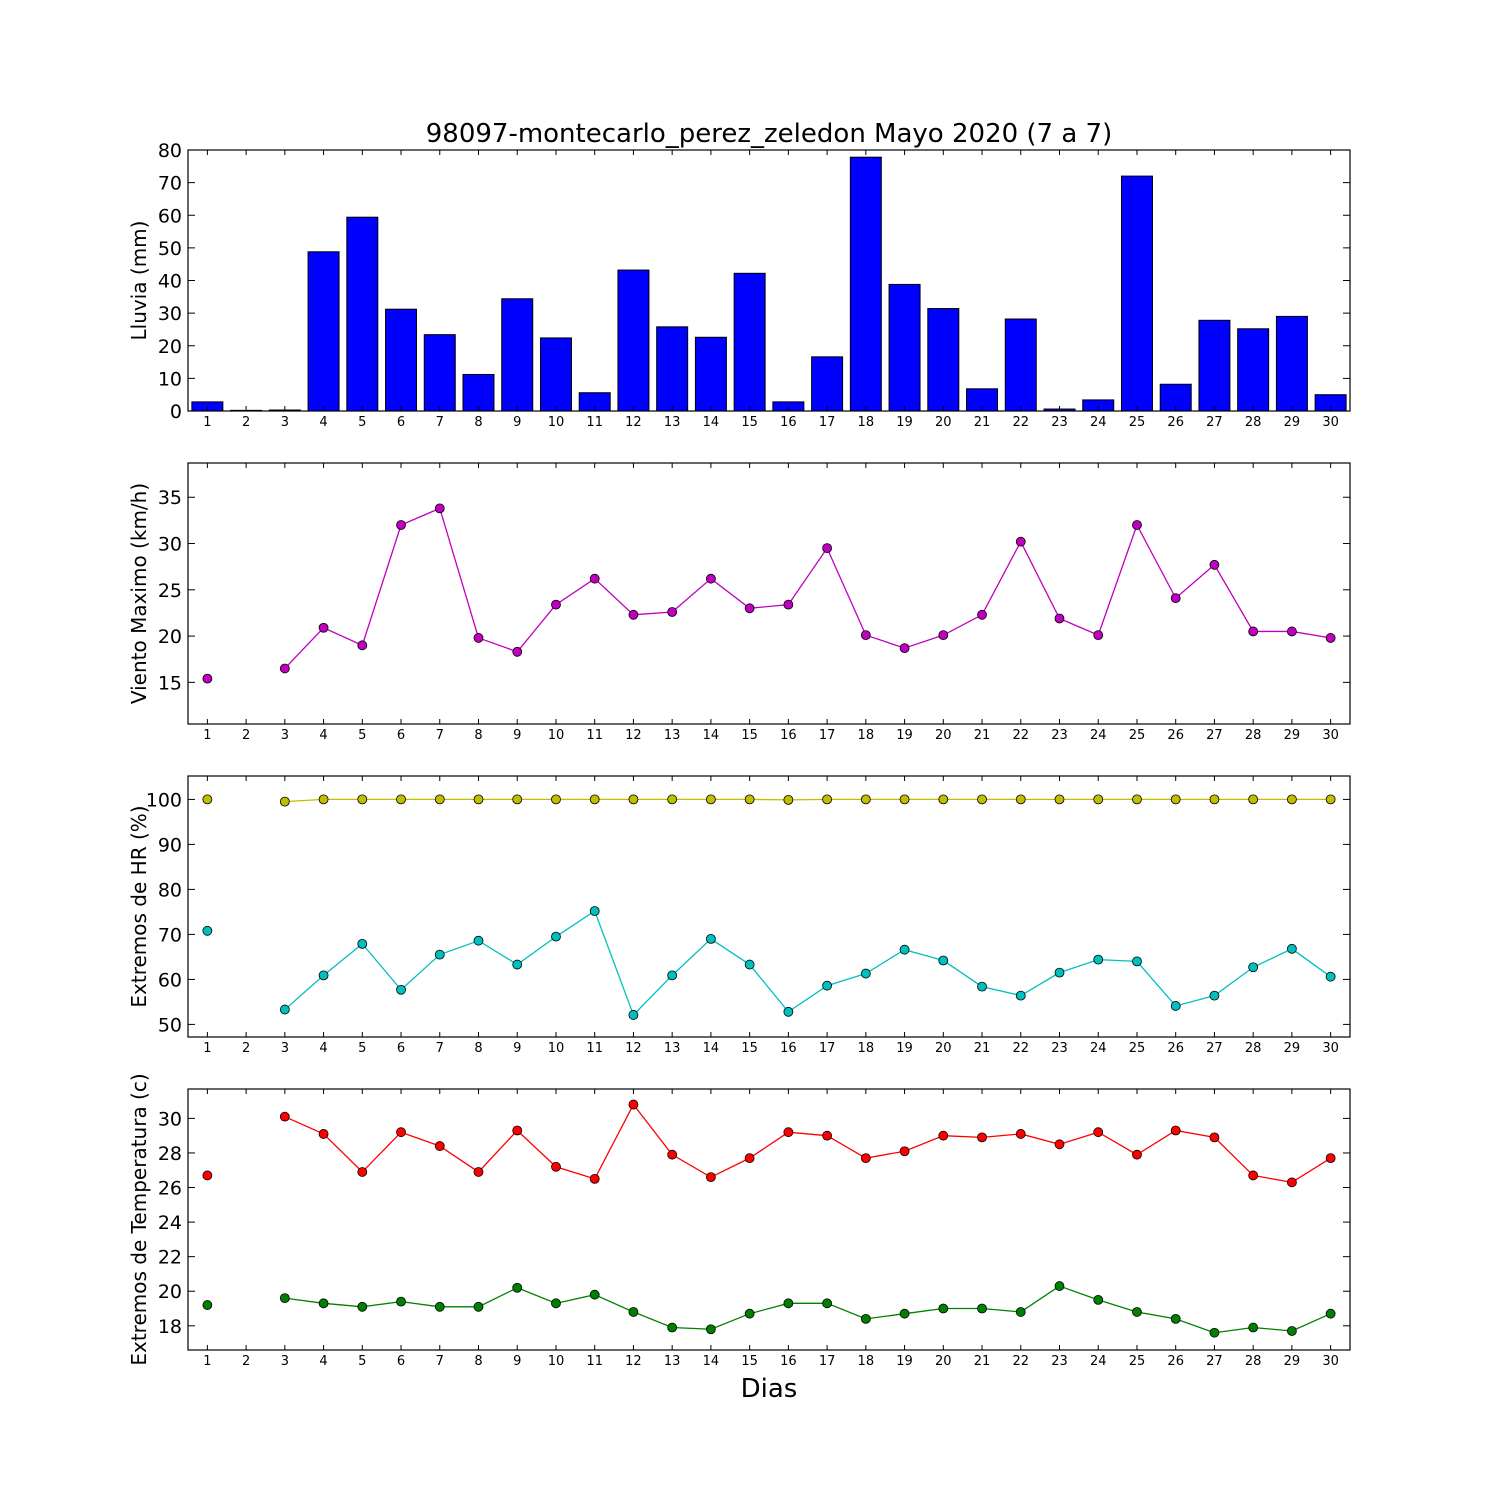  I want to click on x-tick-label: 14, so click(711, 422).